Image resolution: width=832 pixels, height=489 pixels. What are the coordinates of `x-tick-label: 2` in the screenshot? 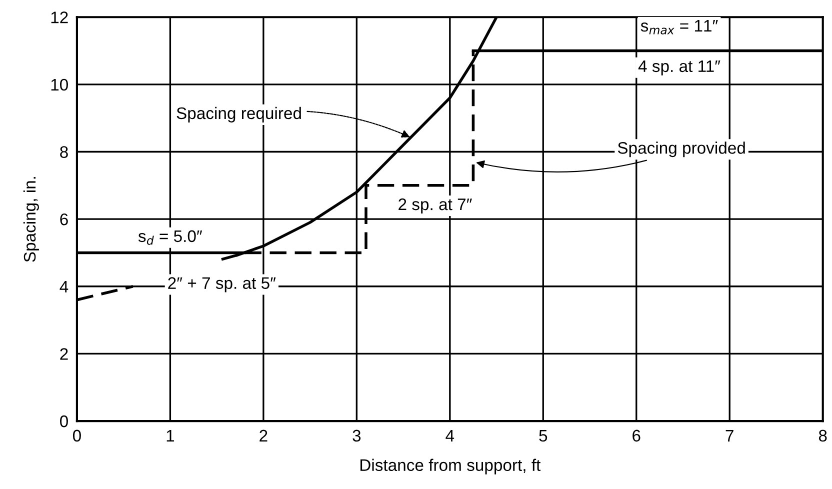 It's located at (264, 436).